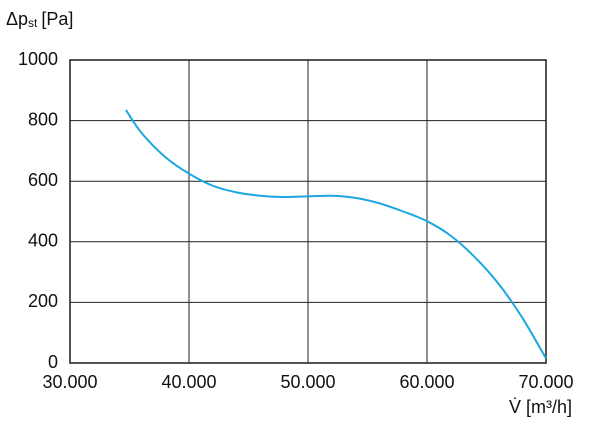 The width and height of the screenshot is (600, 424). I want to click on x-tick-label: 50.000, so click(307, 382).